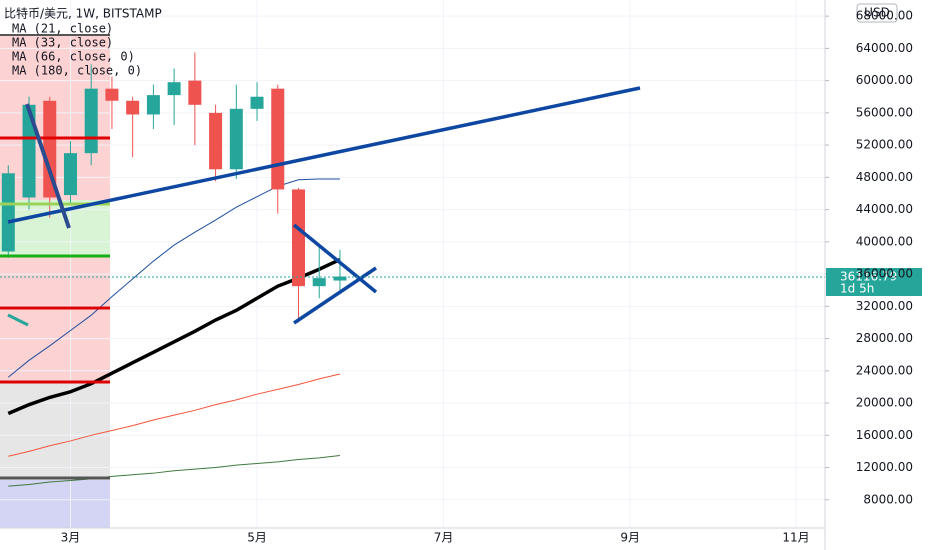 This screenshot has height=550, width=932. I want to click on x-tick-label: 7月, so click(444, 538).